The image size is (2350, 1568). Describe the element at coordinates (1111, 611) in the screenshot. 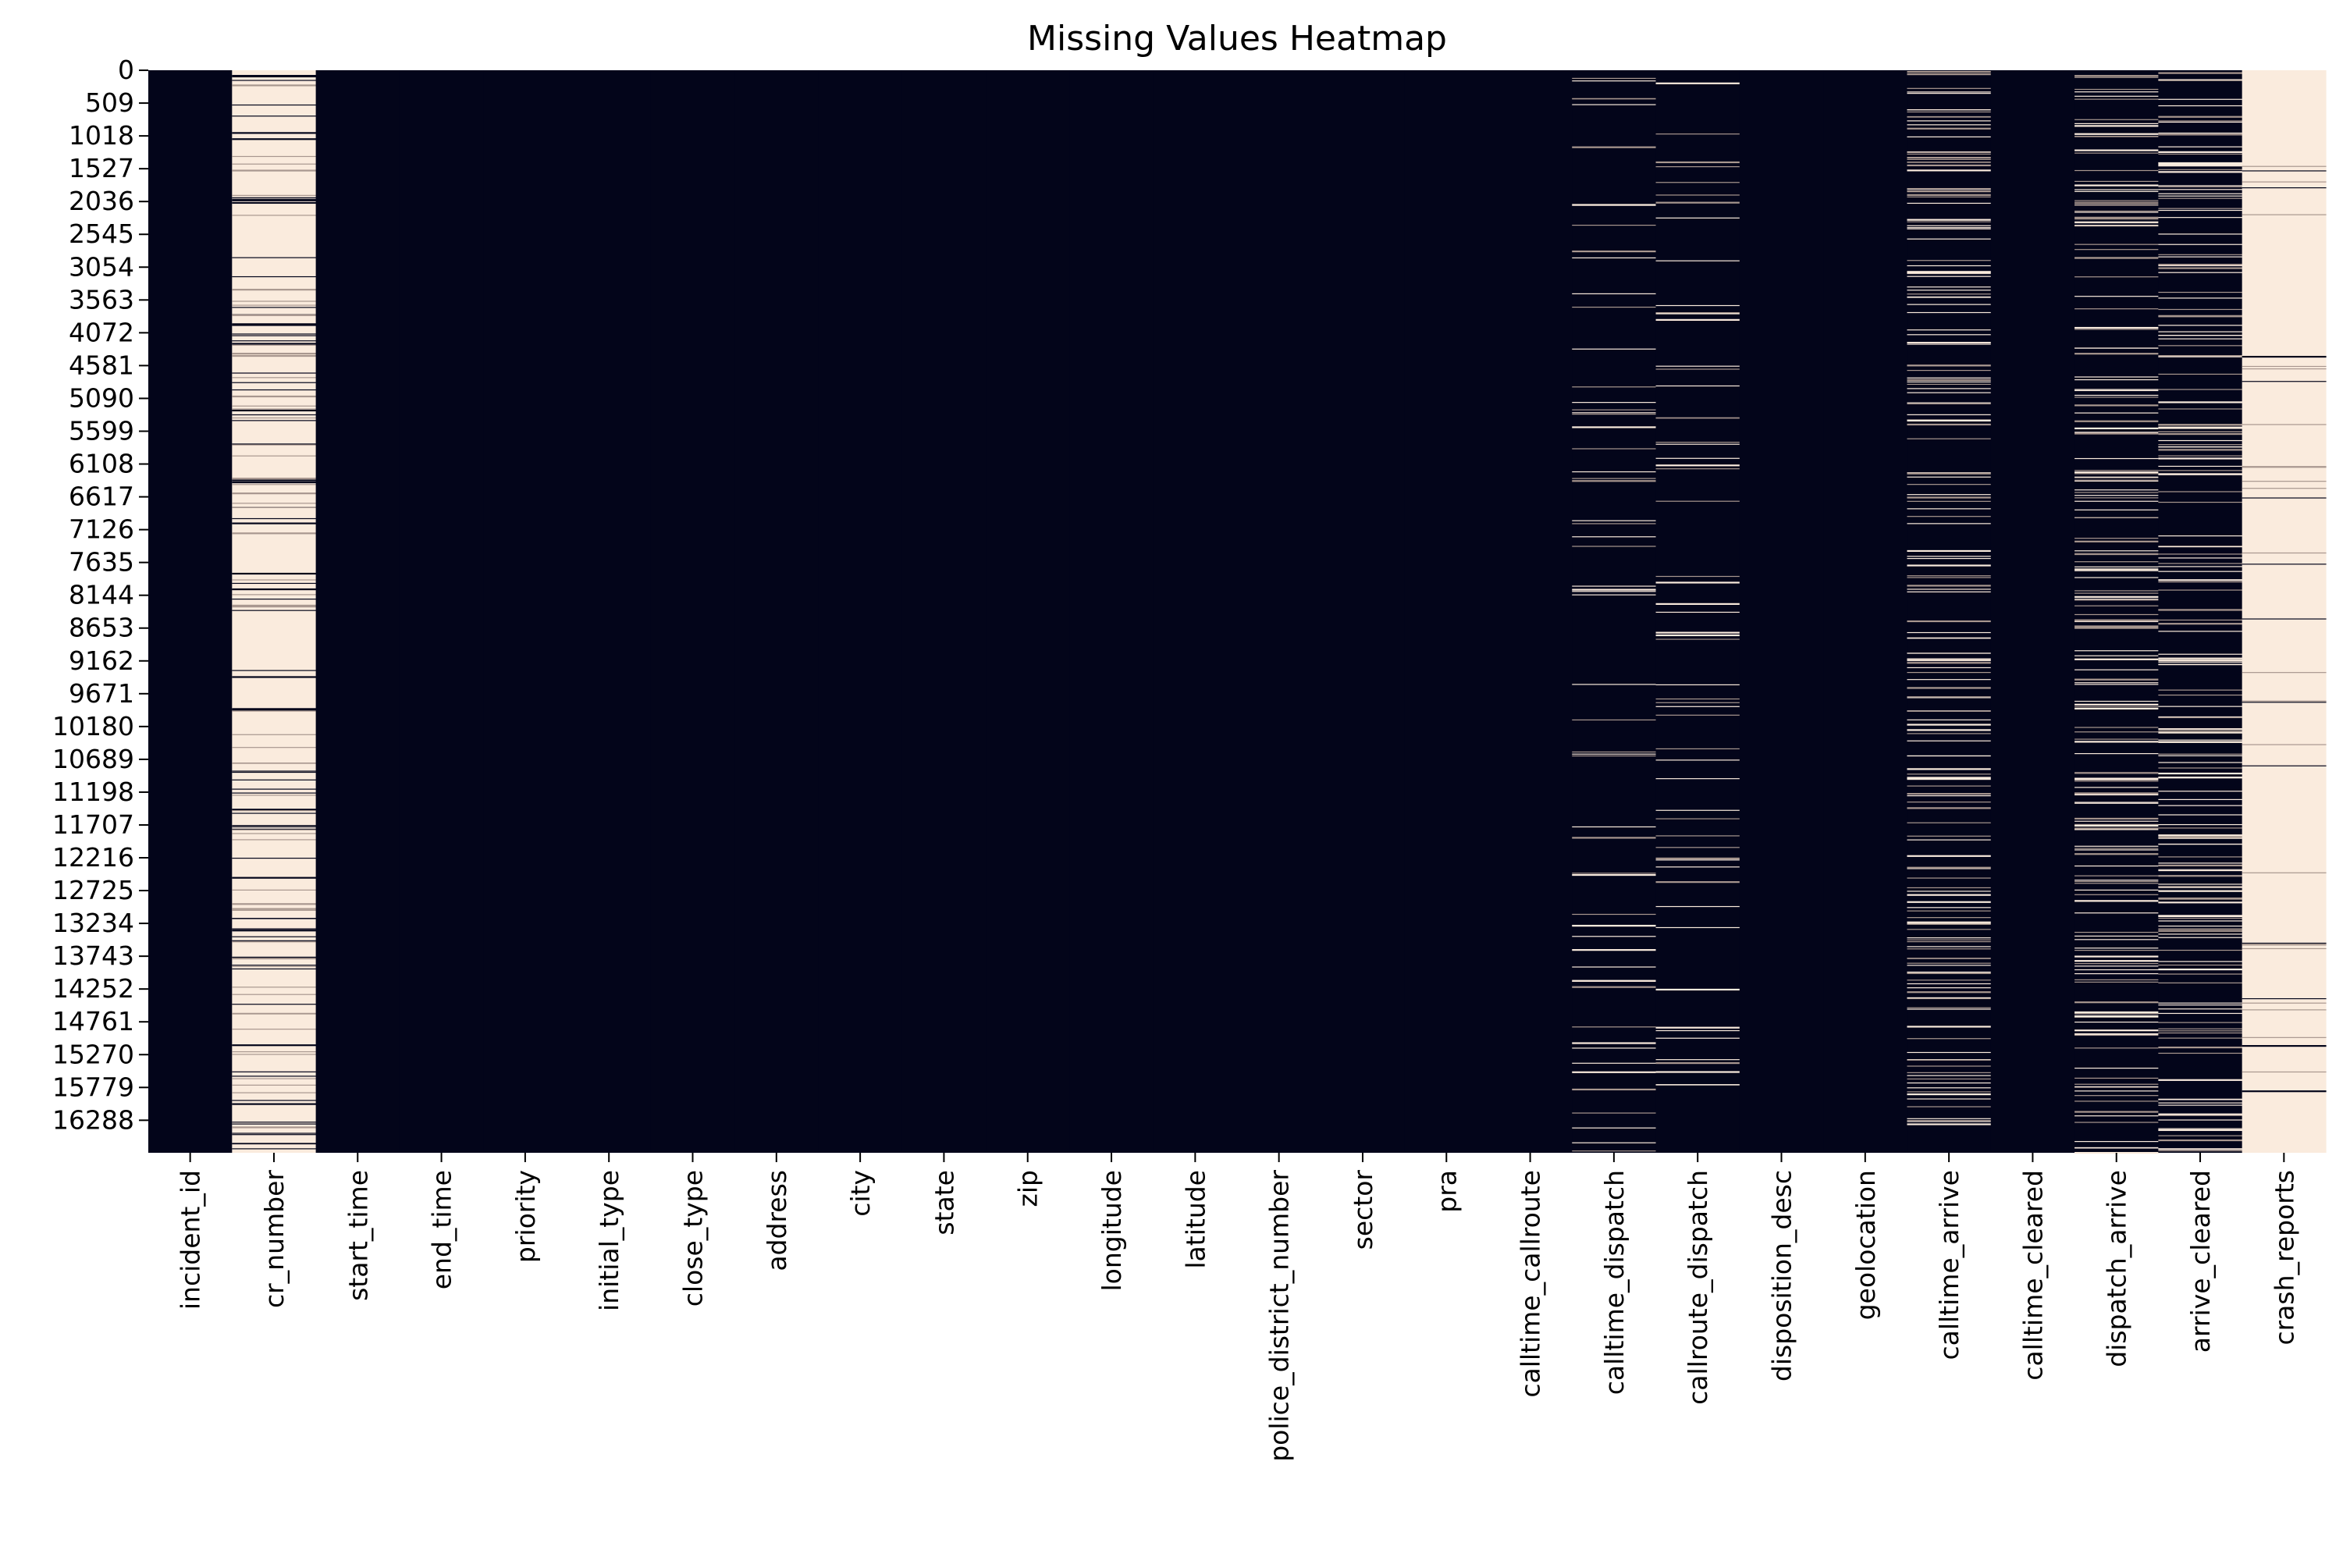

I see `column-longitude` at that location.